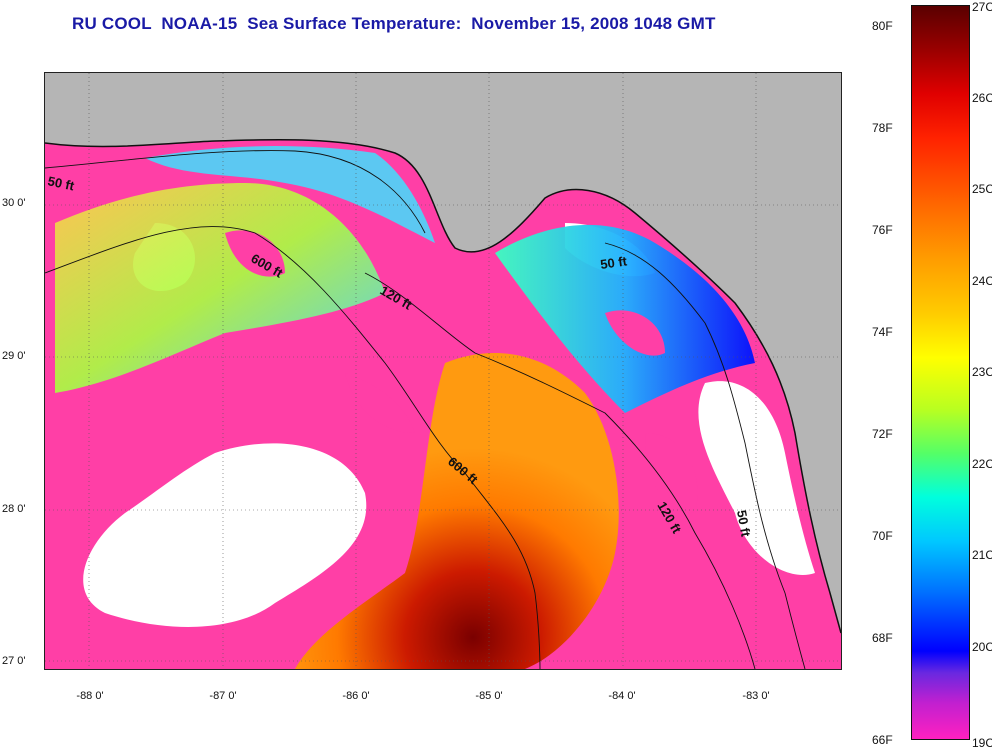  Describe the element at coordinates (14, 661) in the screenshot. I see `latitude-label: 27 0'` at that location.